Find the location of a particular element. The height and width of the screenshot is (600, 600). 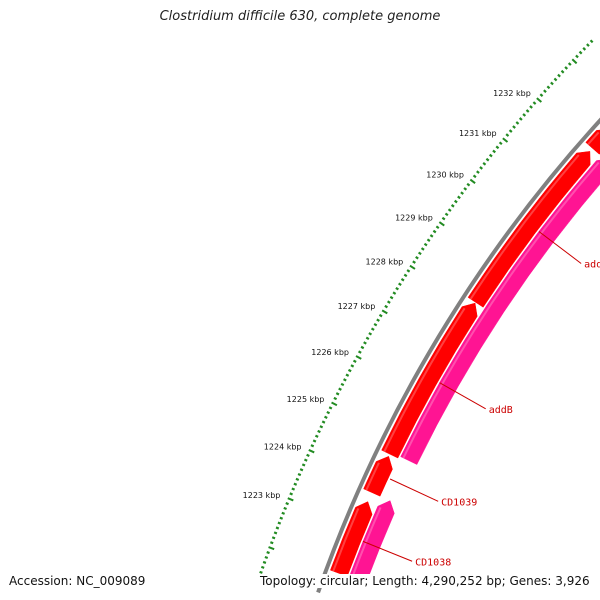

gene-label: CD1039 is located at coordinates (459, 502).